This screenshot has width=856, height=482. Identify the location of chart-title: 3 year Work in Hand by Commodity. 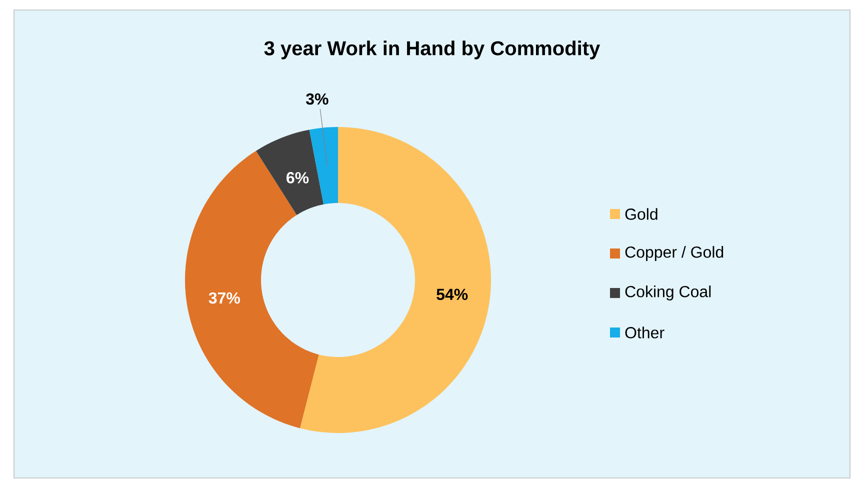
(432, 50).